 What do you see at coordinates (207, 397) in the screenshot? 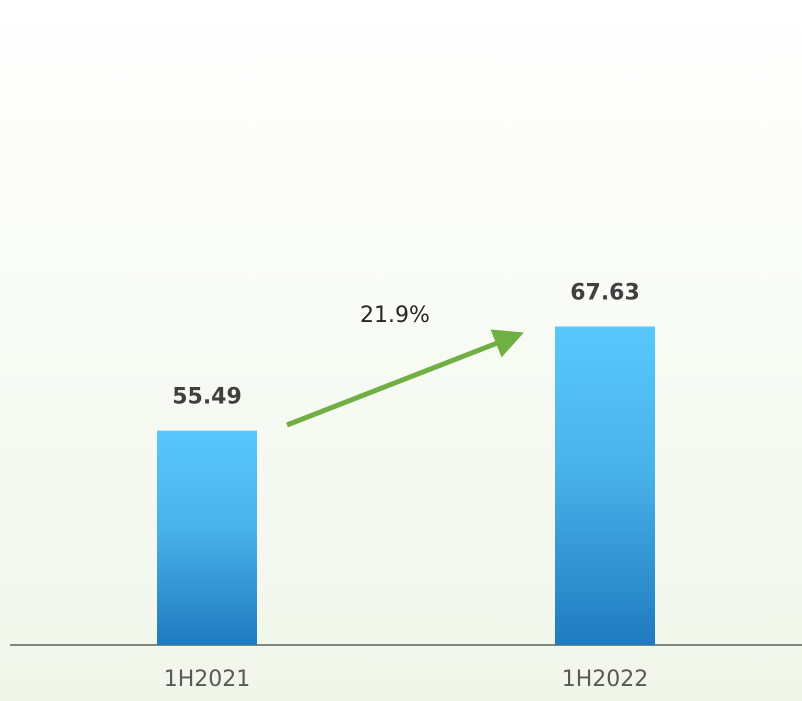
I see `value-label: 55.49` at bounding box center [207, 397].